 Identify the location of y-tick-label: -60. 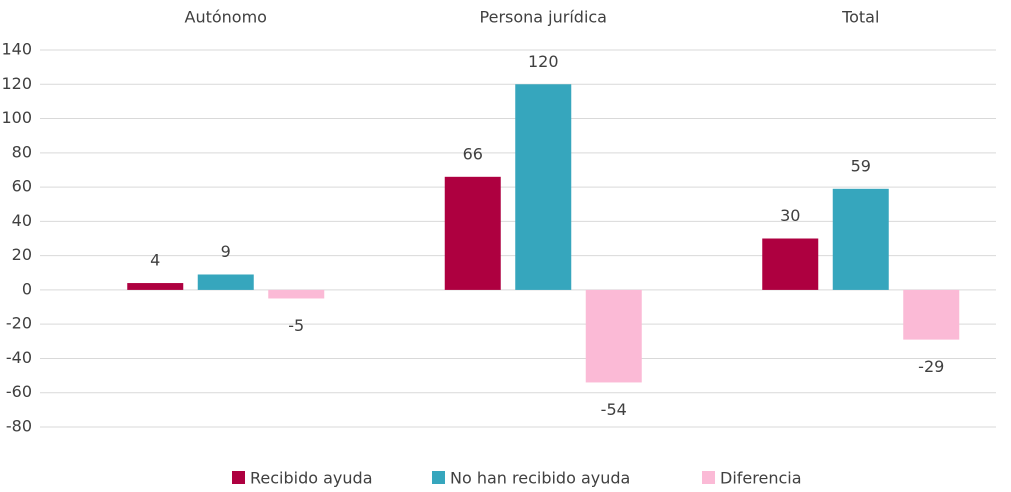
(19, 391).